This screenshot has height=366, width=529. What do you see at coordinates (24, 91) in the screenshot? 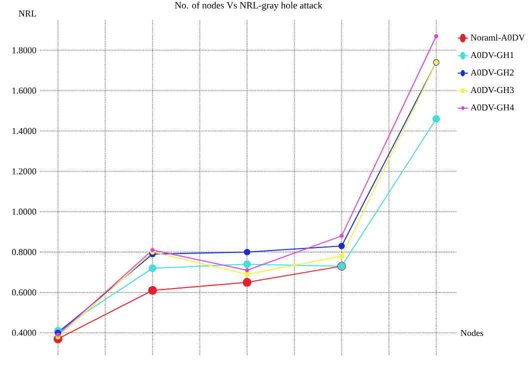
I see `y-tick-label: 1.6000` at bounding box center [24, 91].